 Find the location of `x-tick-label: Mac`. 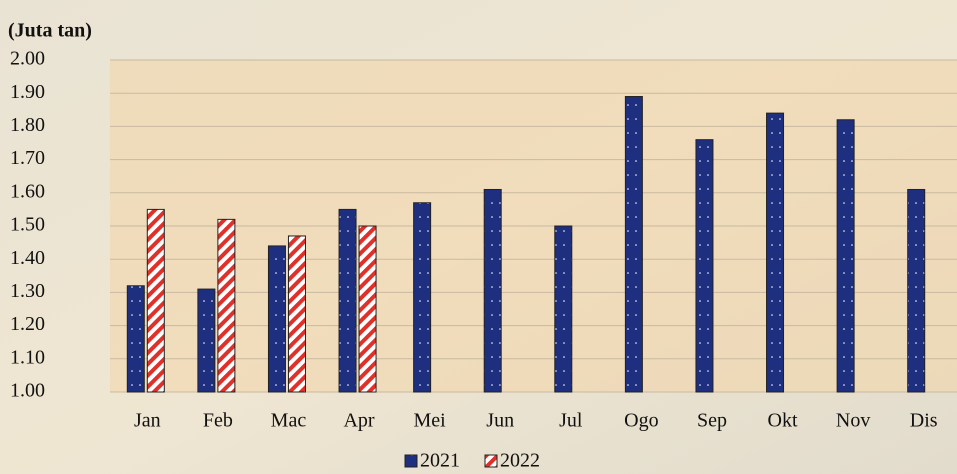

x-tick-label: Mac is located at coordinates (289, 421).